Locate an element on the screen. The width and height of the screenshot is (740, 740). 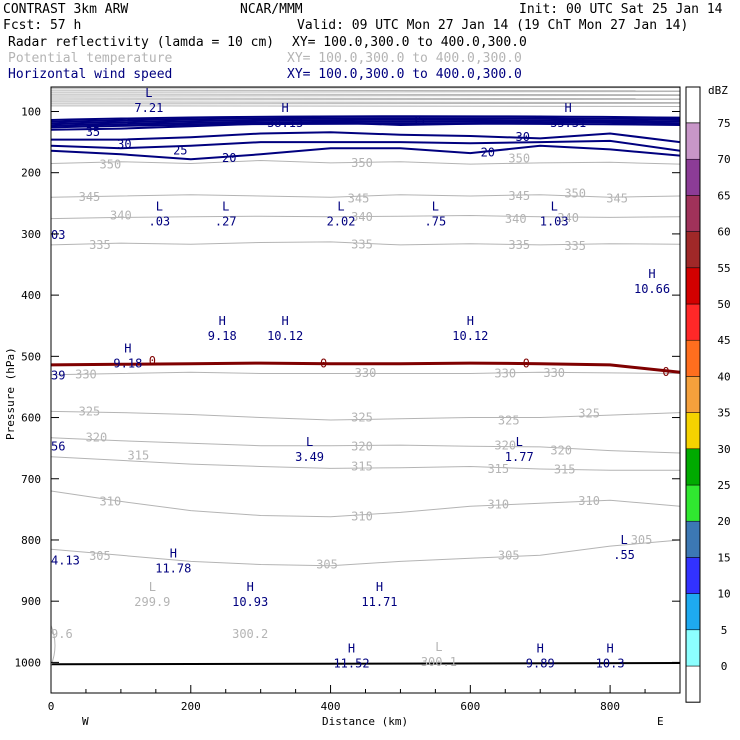
x-tick-label: 600 is located at coordinates (470, 706).